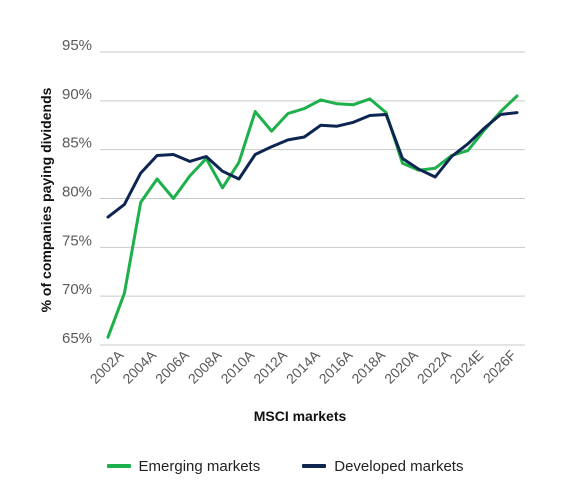 Image resolution: width=570 pixels, height=498 pixels. Describe the element at coordinates (399, 466) in the screenshot. I see `legend-label-developed: Developed markets` at that location.